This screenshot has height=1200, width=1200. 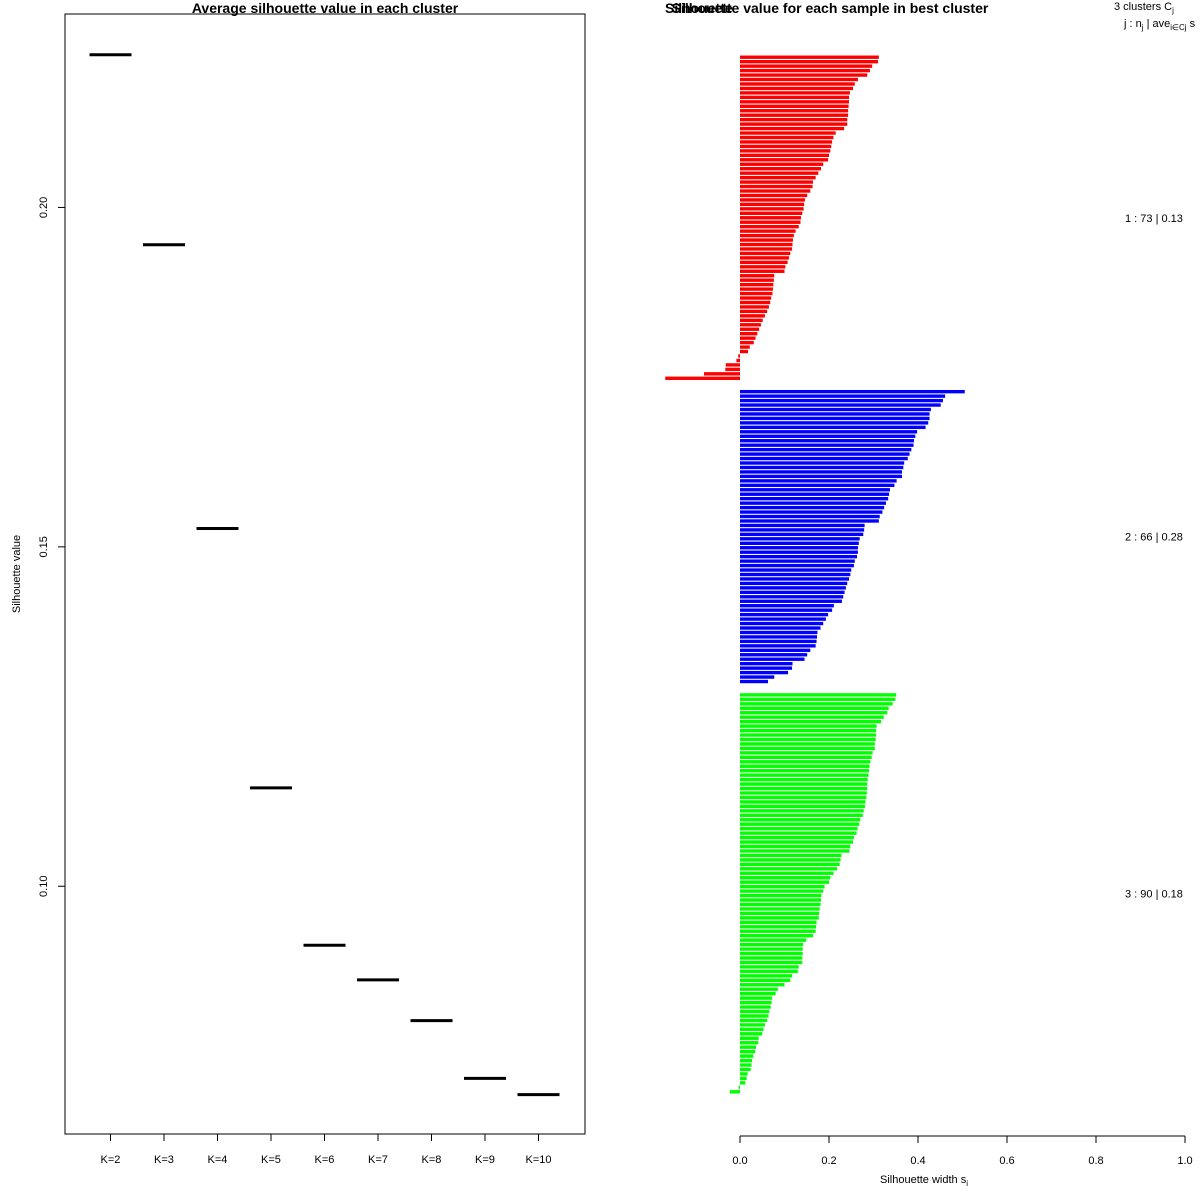 I want to click on left-y-tick-label: 0.20, so click(x=44, y=207).